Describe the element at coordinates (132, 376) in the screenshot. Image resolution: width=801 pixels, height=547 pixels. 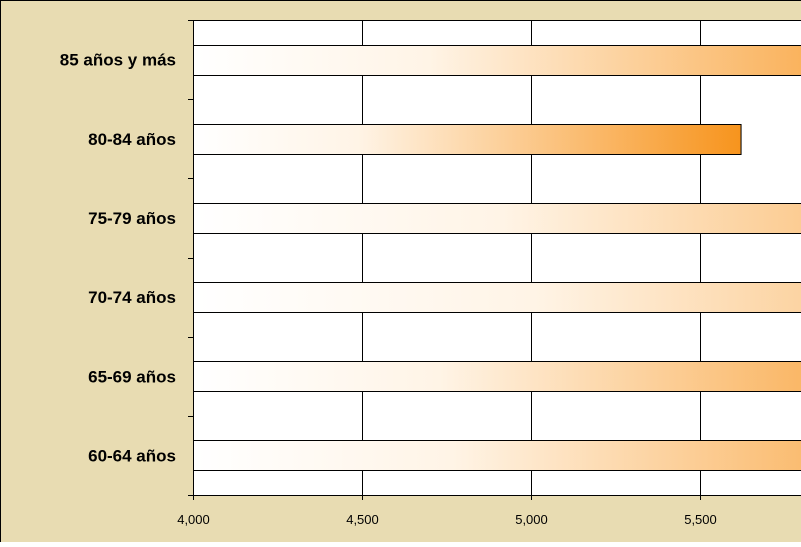
I see `y-category-label: 65-69 años` at that location.